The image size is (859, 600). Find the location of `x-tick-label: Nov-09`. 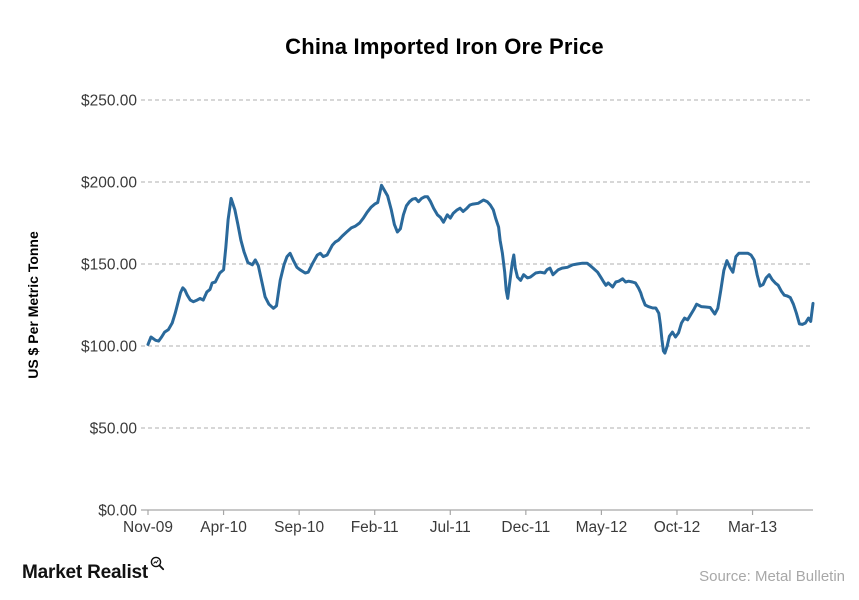

x-tick-label: Nov-09 is located at coordinates (148, 527).